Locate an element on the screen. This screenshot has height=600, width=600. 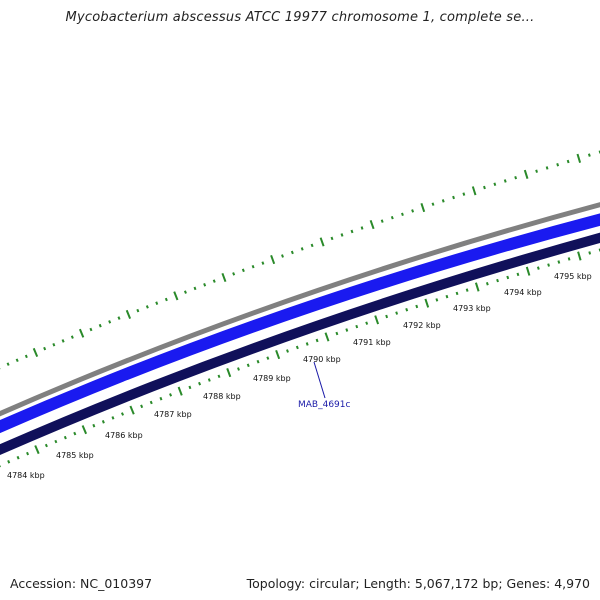
tick-label: 4785 kbp is located at coordinates (75, 455).